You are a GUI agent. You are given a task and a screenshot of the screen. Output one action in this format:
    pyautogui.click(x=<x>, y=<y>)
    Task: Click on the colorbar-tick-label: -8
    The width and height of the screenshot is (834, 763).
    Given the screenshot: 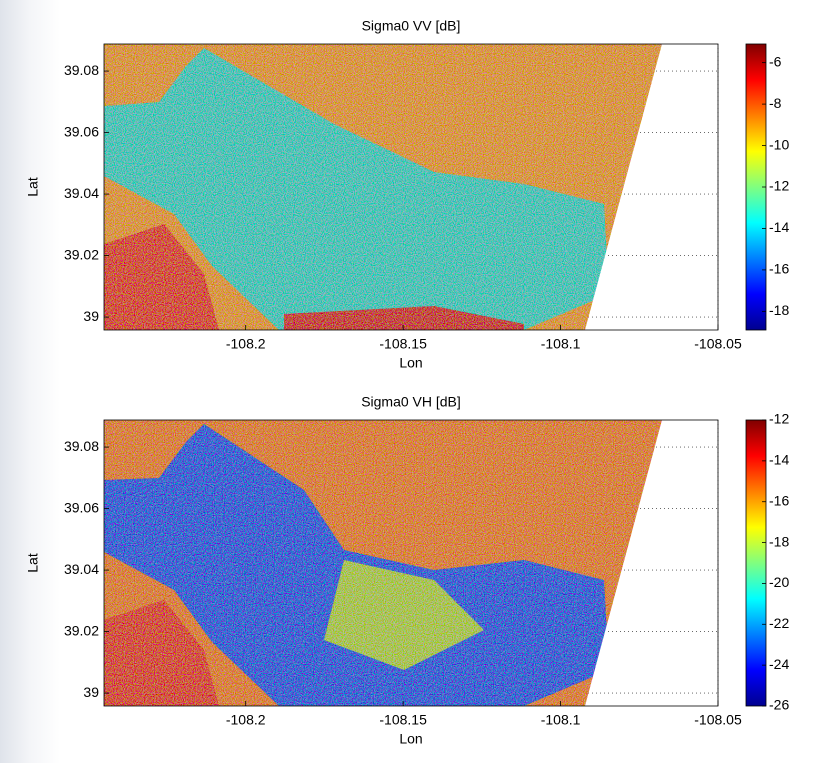 What is the action you would take?
    pyautogui.click(x=775, y=103)
    